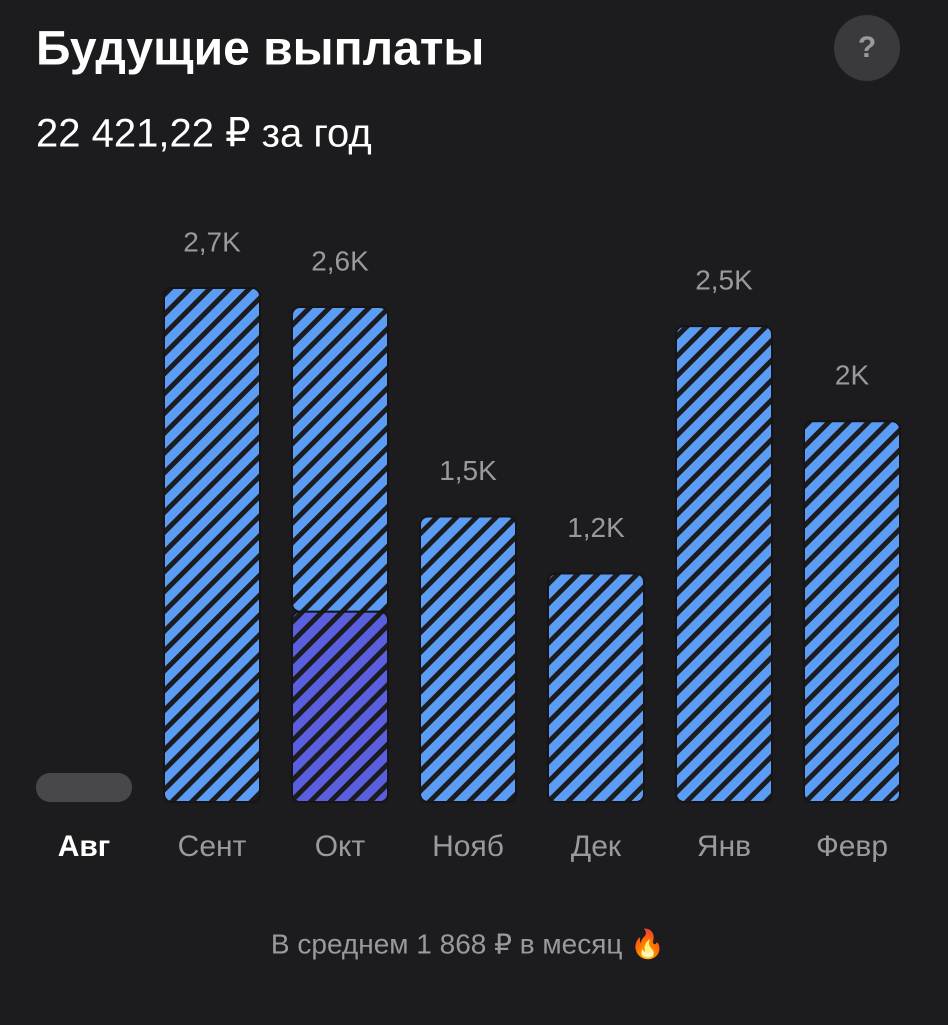  What do you see at coordinates (212, 846) in the screenshot?
I see `x-tick-label: Сент` at bounding box center [212, 846].